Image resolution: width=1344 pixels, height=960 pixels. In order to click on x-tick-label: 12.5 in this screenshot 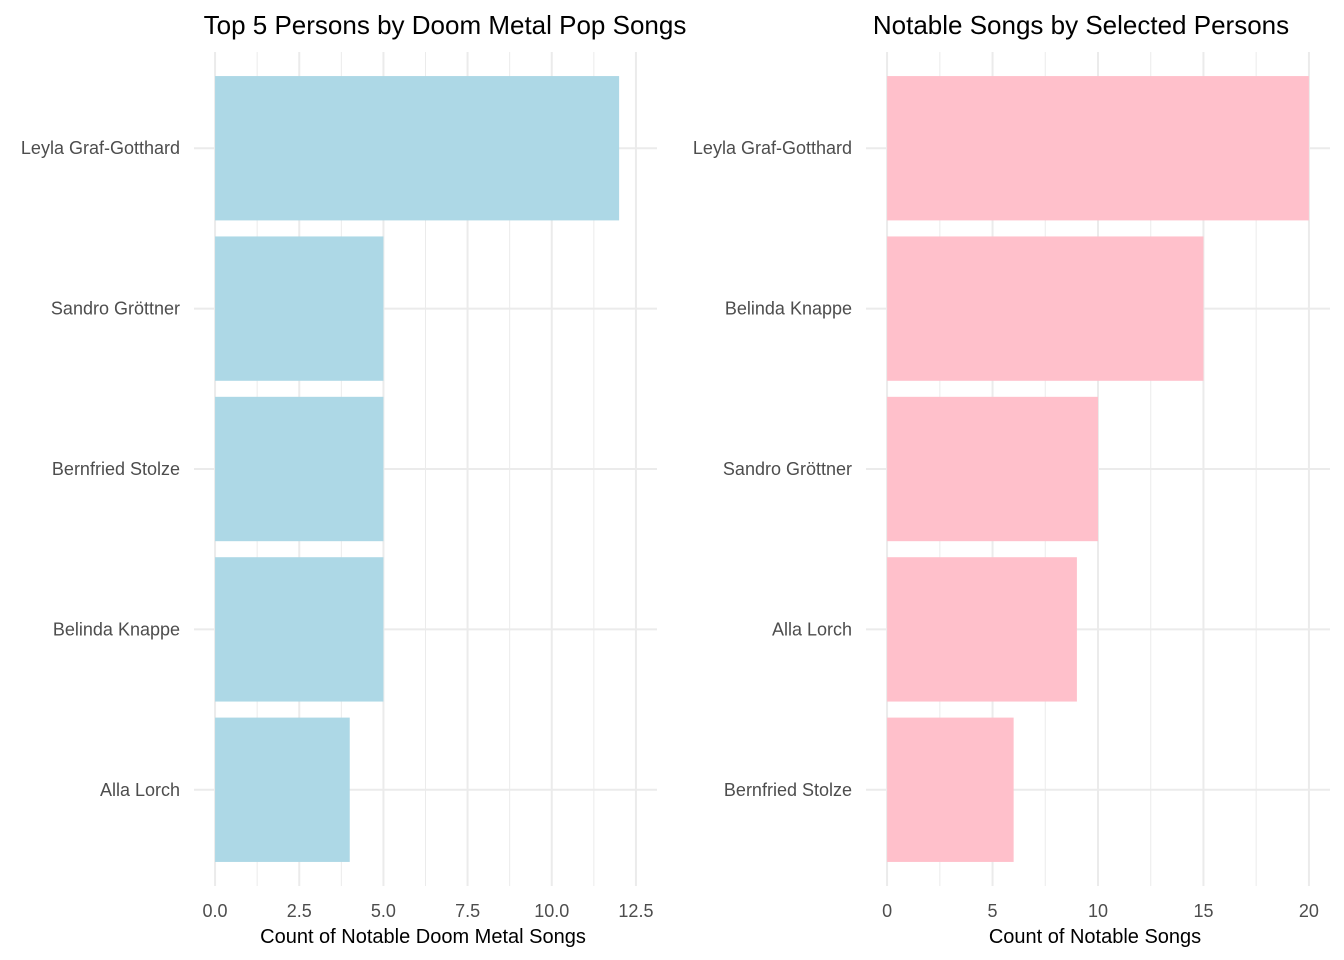, I will do `click(635, 911)`.